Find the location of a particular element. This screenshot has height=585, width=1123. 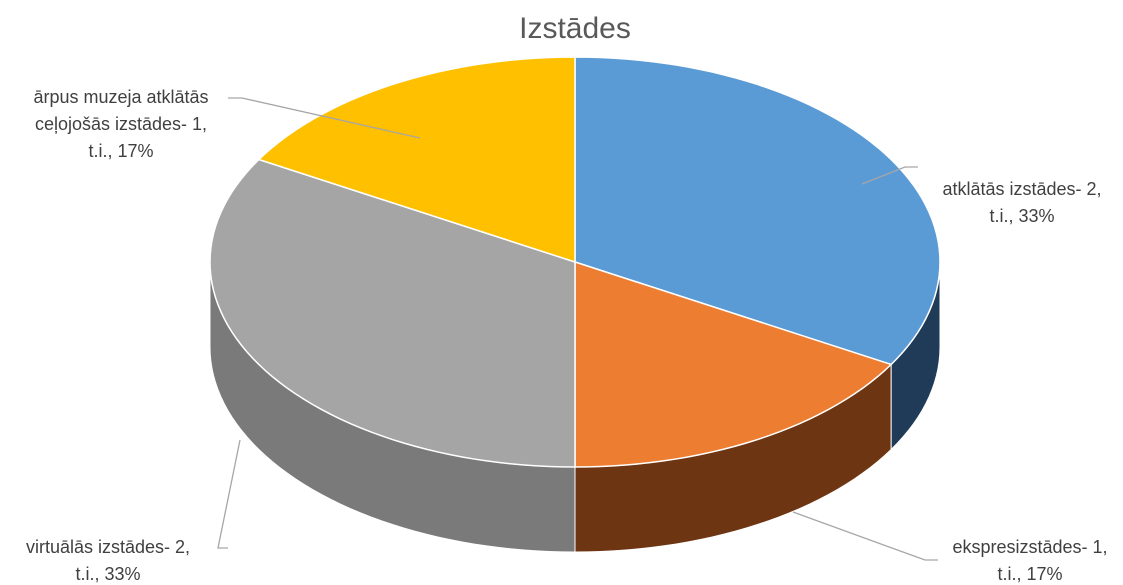

data-label: virtuālās izstādes- 2, is located at coordinates (108, 547).